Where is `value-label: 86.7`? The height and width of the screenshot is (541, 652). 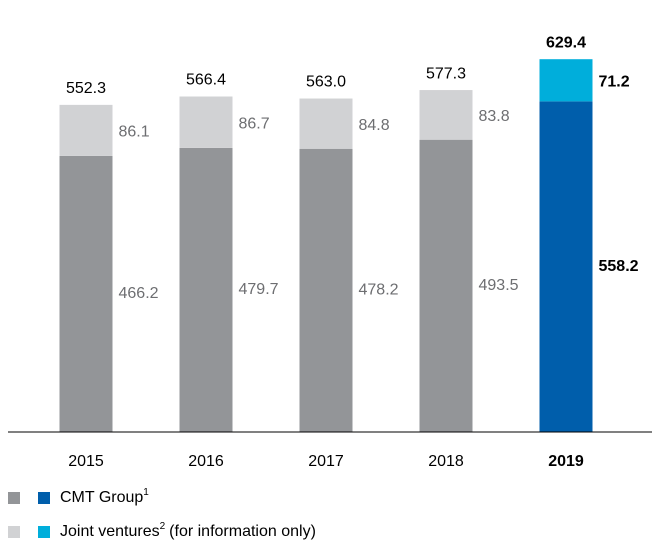
value-label: 86.7 is located at coordinates (254, 123).